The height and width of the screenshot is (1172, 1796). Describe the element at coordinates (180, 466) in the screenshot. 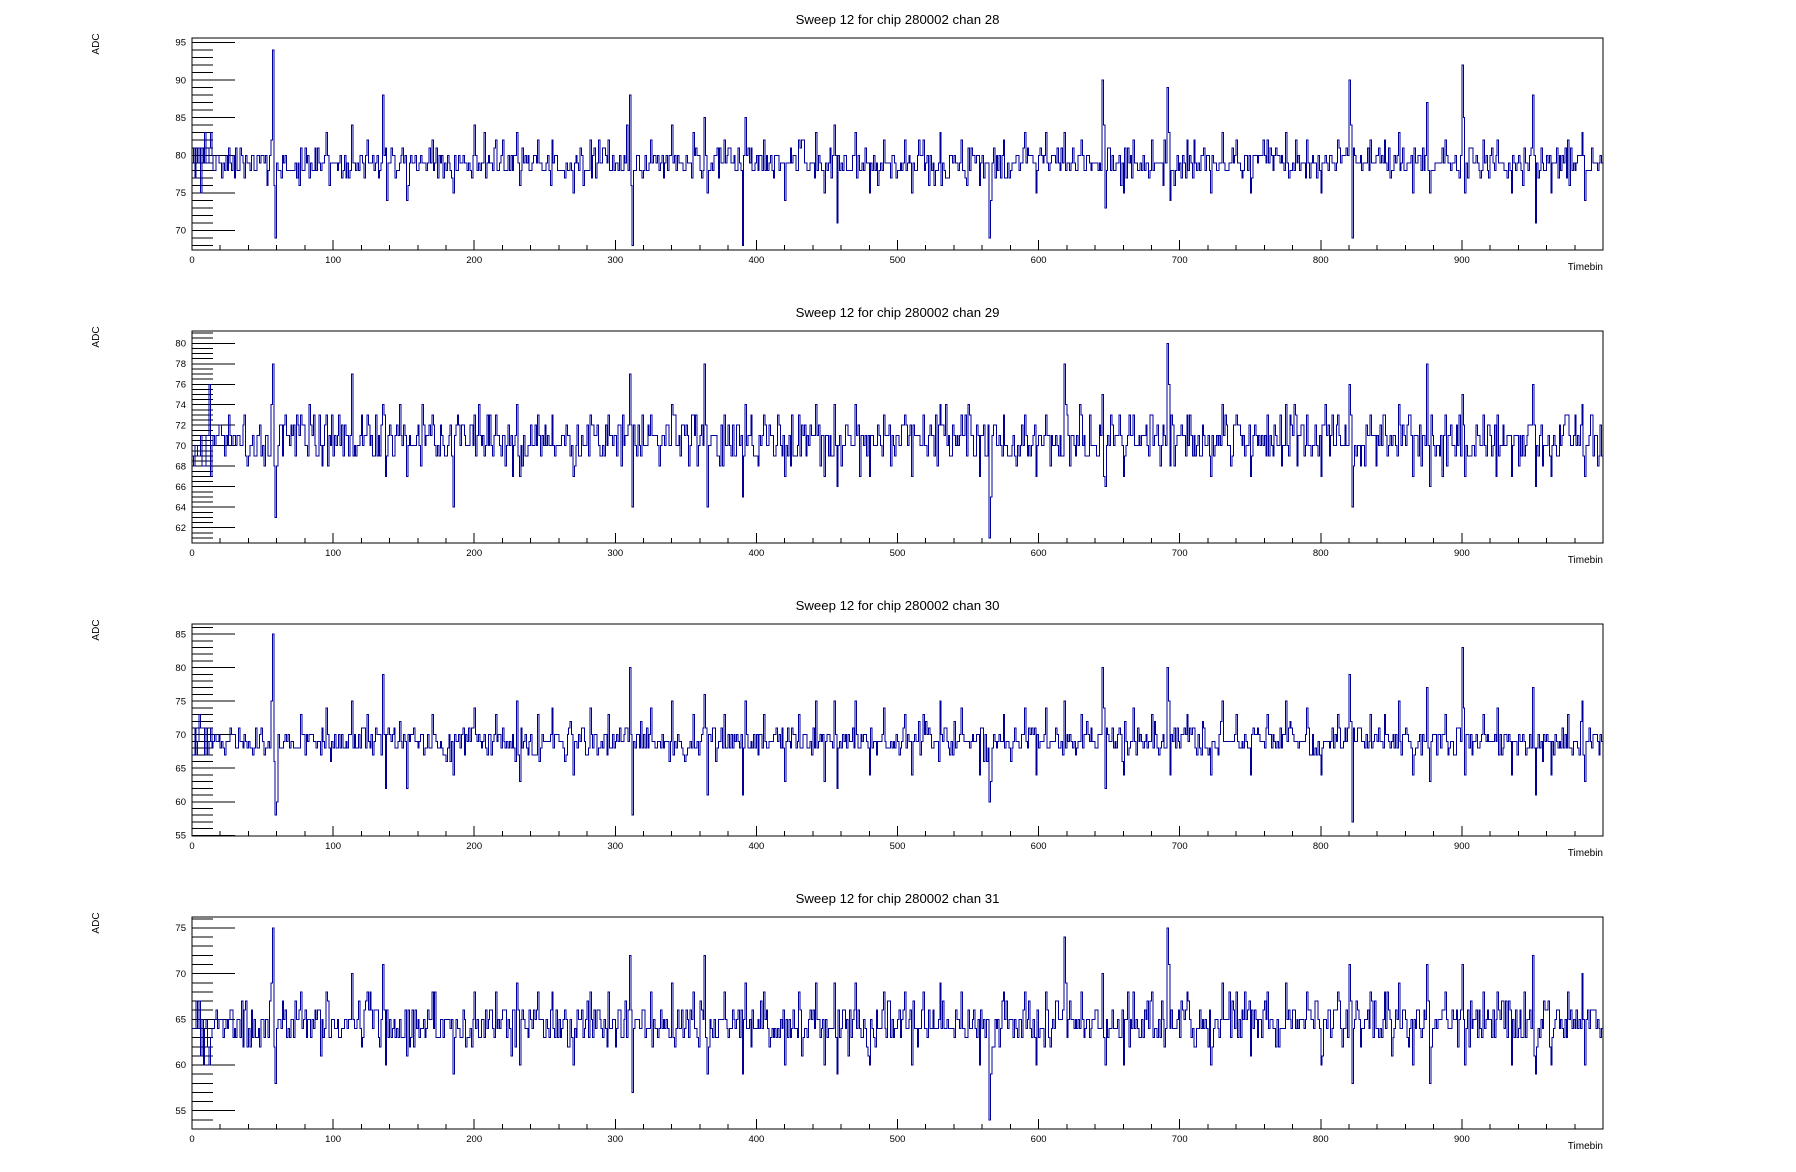

I see `y-tick-label: 68` at that location.